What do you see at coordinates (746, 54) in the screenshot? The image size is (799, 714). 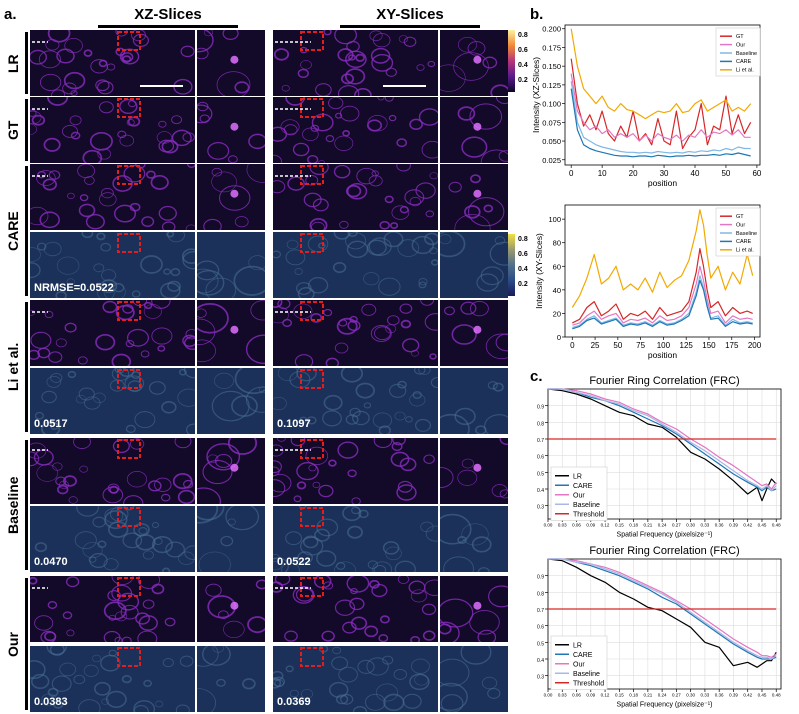 I see `legend-label: Baseline` at bounding box center [746, 54].